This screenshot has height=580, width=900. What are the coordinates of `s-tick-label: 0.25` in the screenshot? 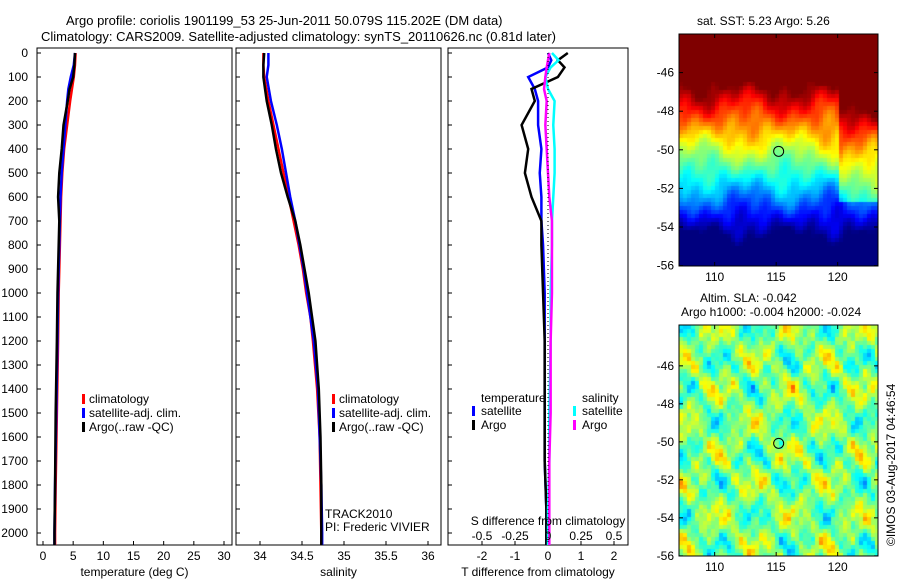 It's located at (581, 536).